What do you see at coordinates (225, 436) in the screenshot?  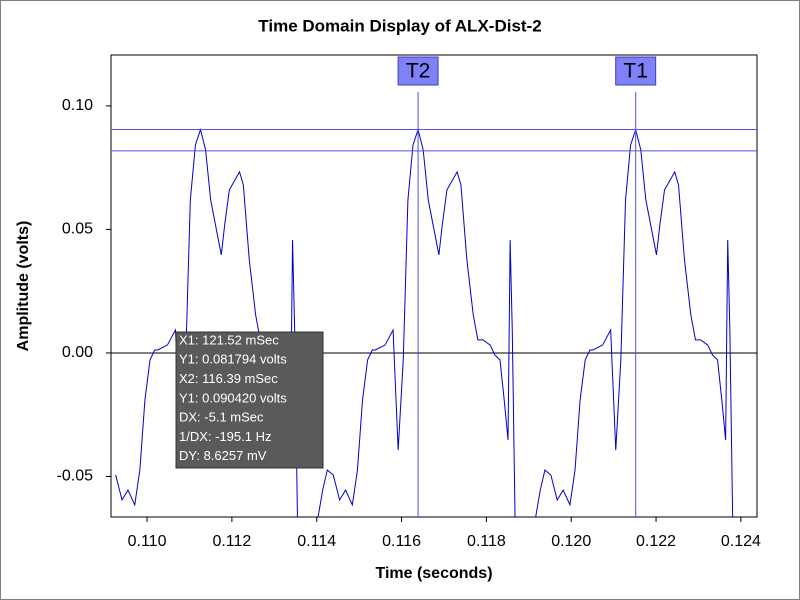 I see `readout-line: 1/DX: -195.1 Hz` at bounding box center [225, 436].